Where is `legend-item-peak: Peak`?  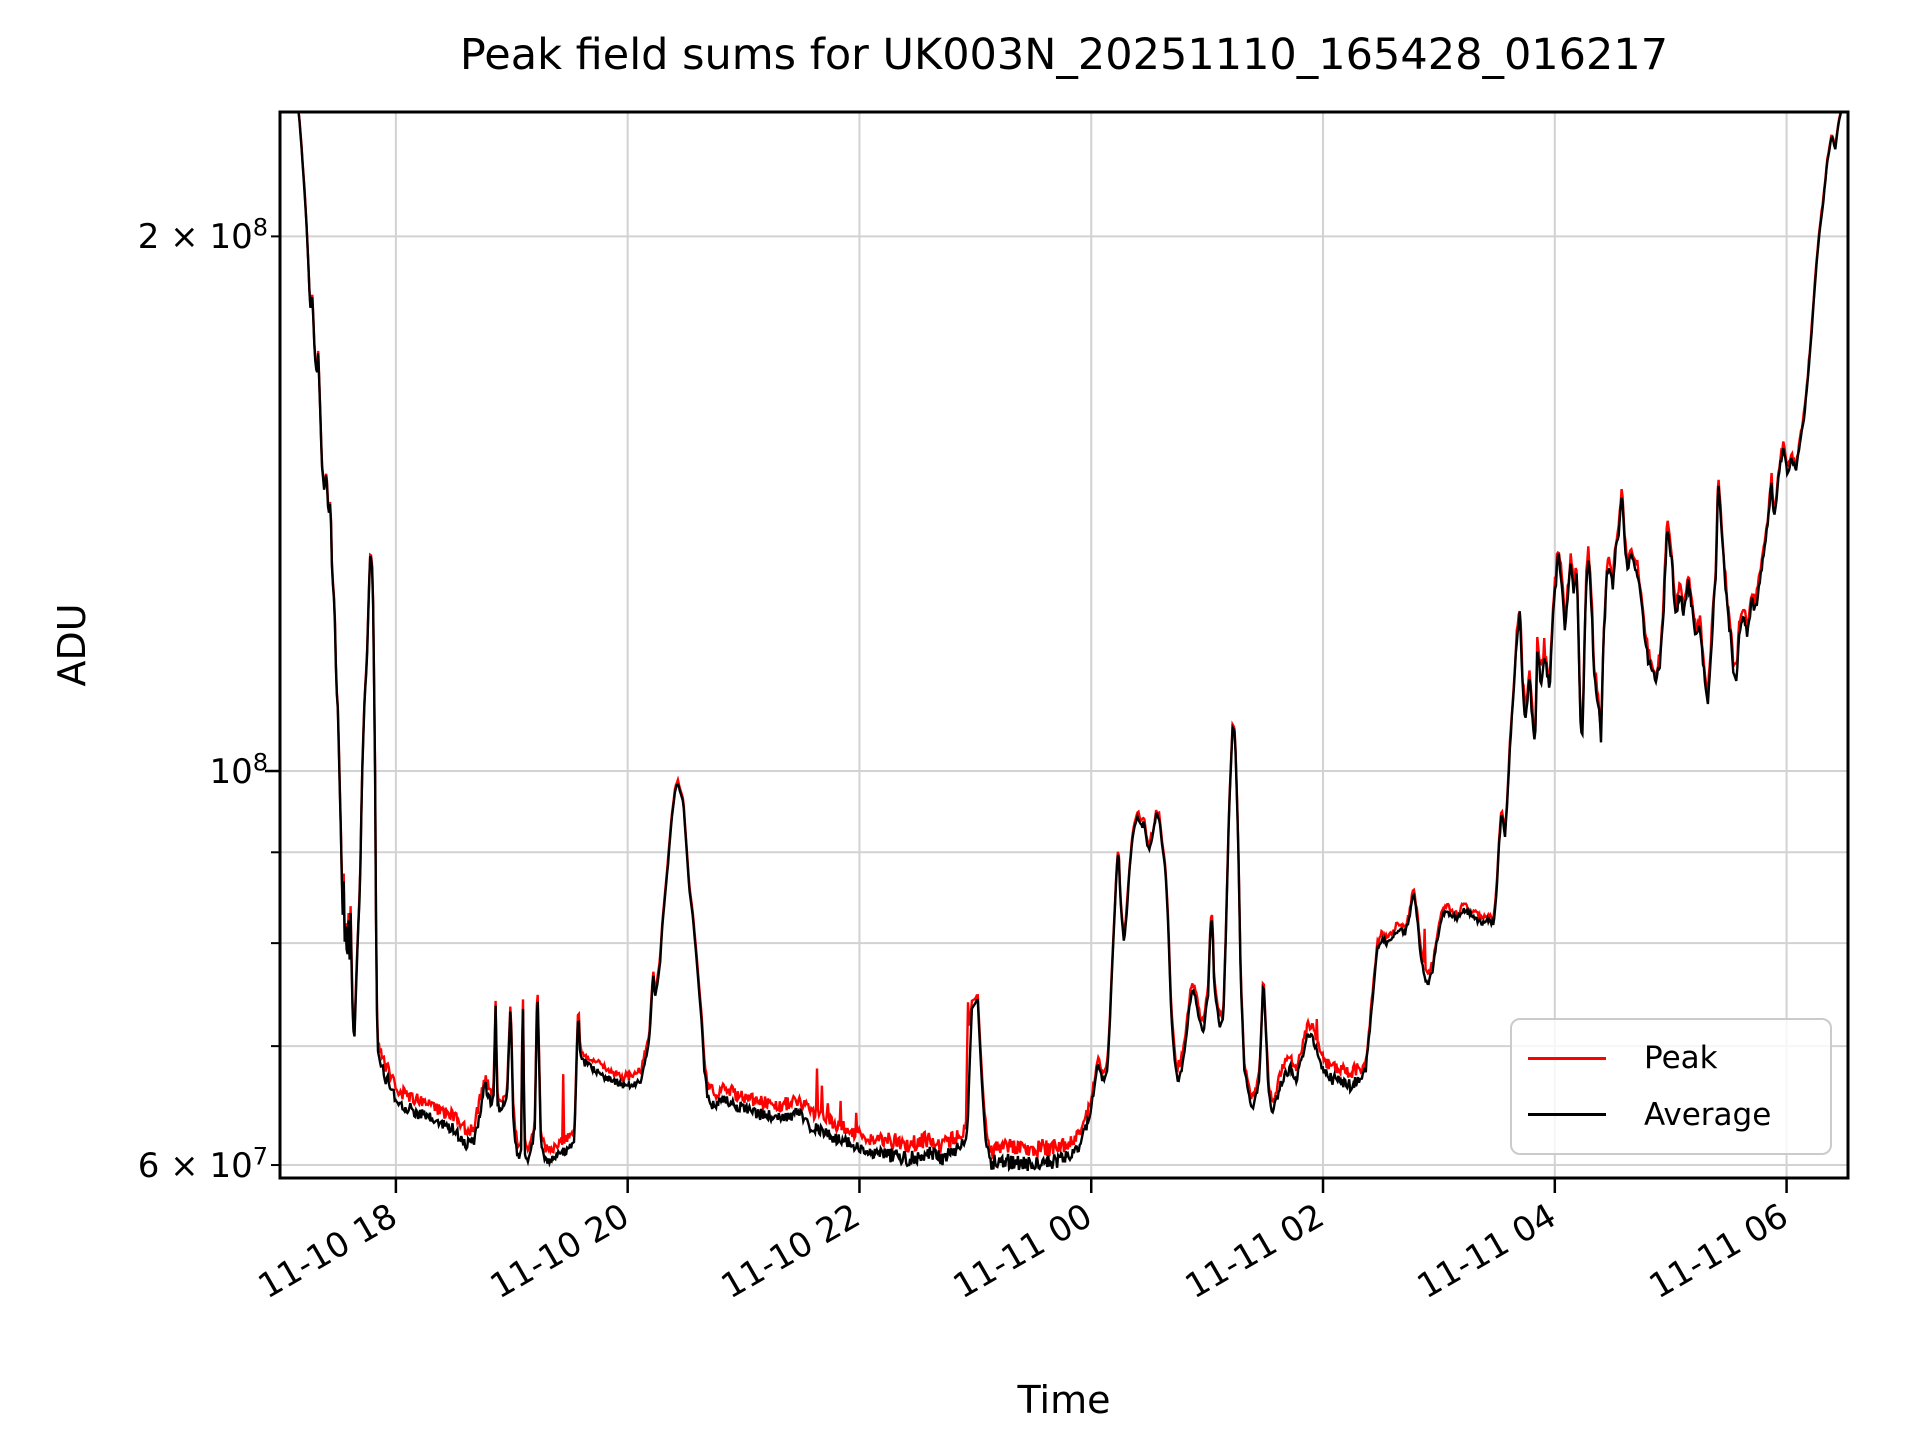
legend-item-peak: Peak is located at coordinates (1671, 1058).